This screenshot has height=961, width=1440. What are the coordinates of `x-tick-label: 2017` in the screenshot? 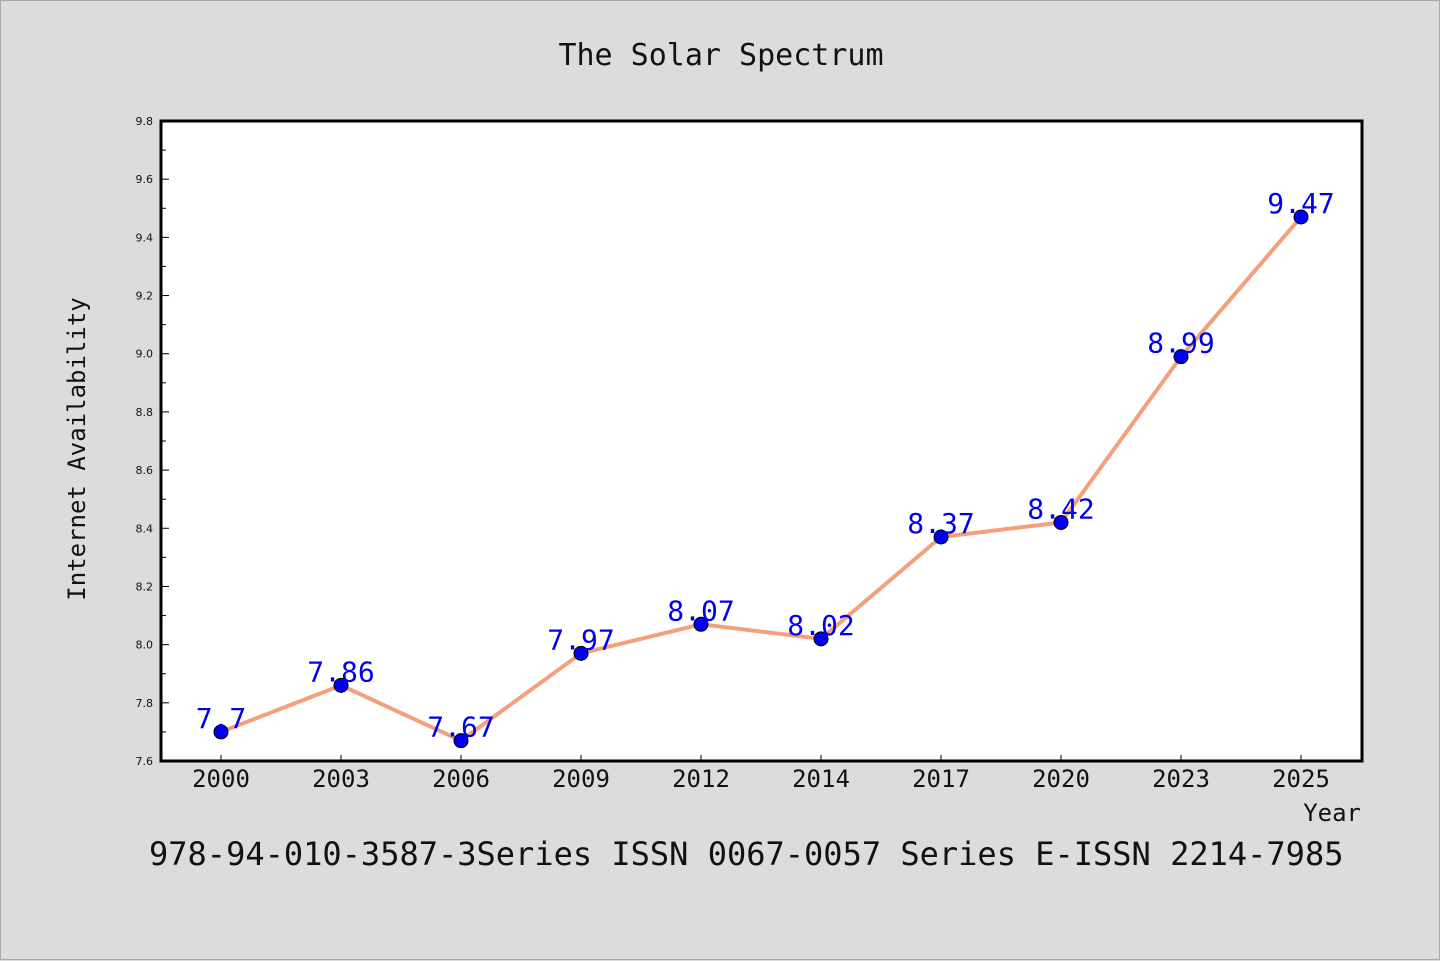 It's located at (941, 779).